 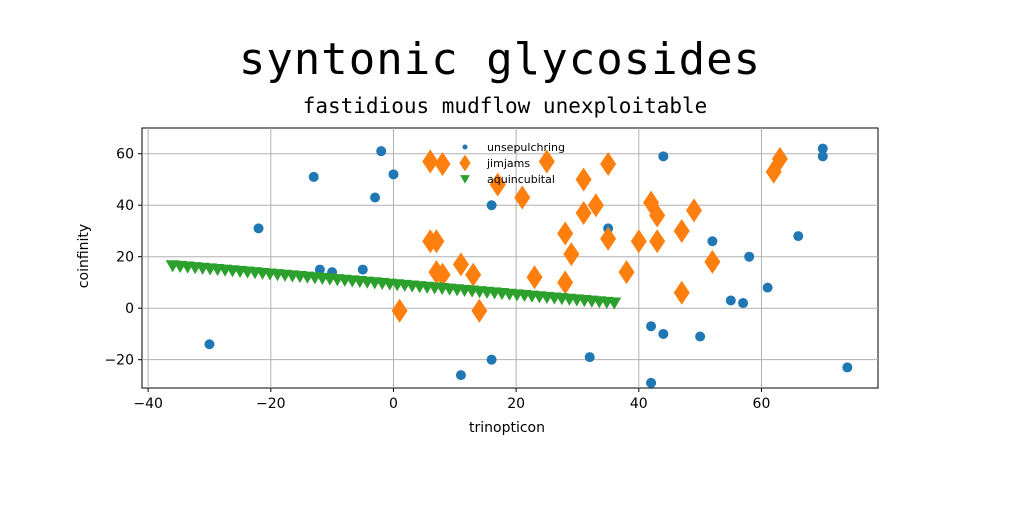 What do you see at coordinates (125, 258) in the screenshot?
I see `y-tick-label: 20` at bounding box center [125, 258].